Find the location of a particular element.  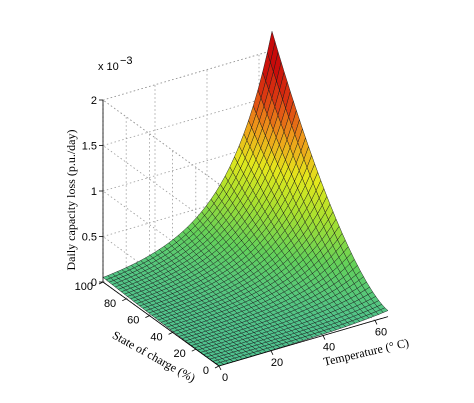

y-tick-label: 20 is located at coordinates (180, 354).